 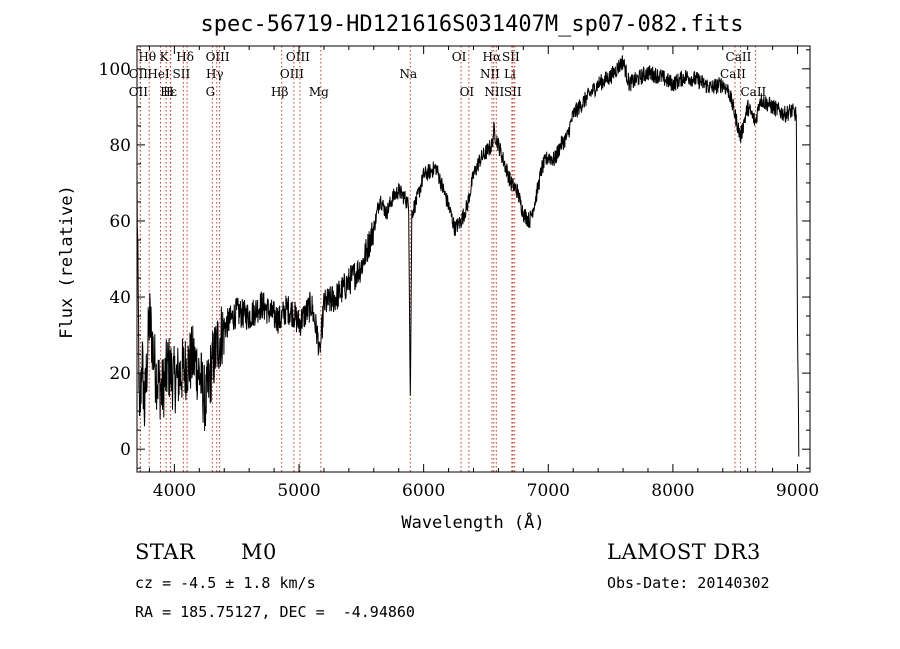 I want to click on line-marker-label: K, so click(x=165, y=57).